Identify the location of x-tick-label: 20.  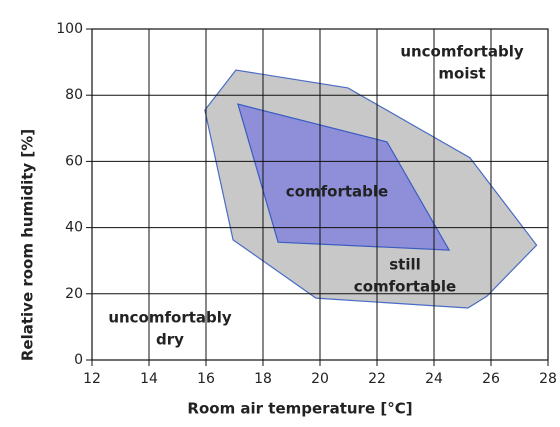
(320, 379).